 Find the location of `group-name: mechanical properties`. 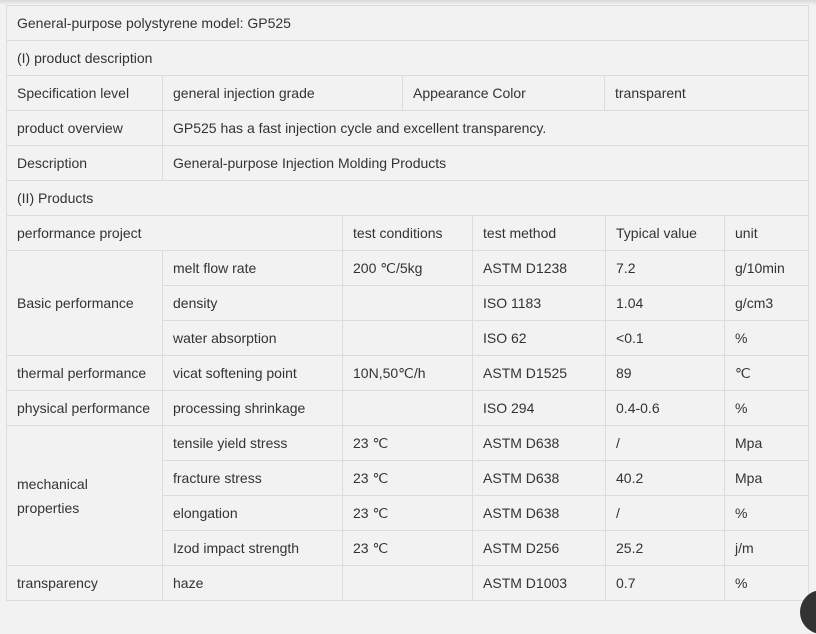

group-name: mechanical properties is located at coordinates (84, 495).